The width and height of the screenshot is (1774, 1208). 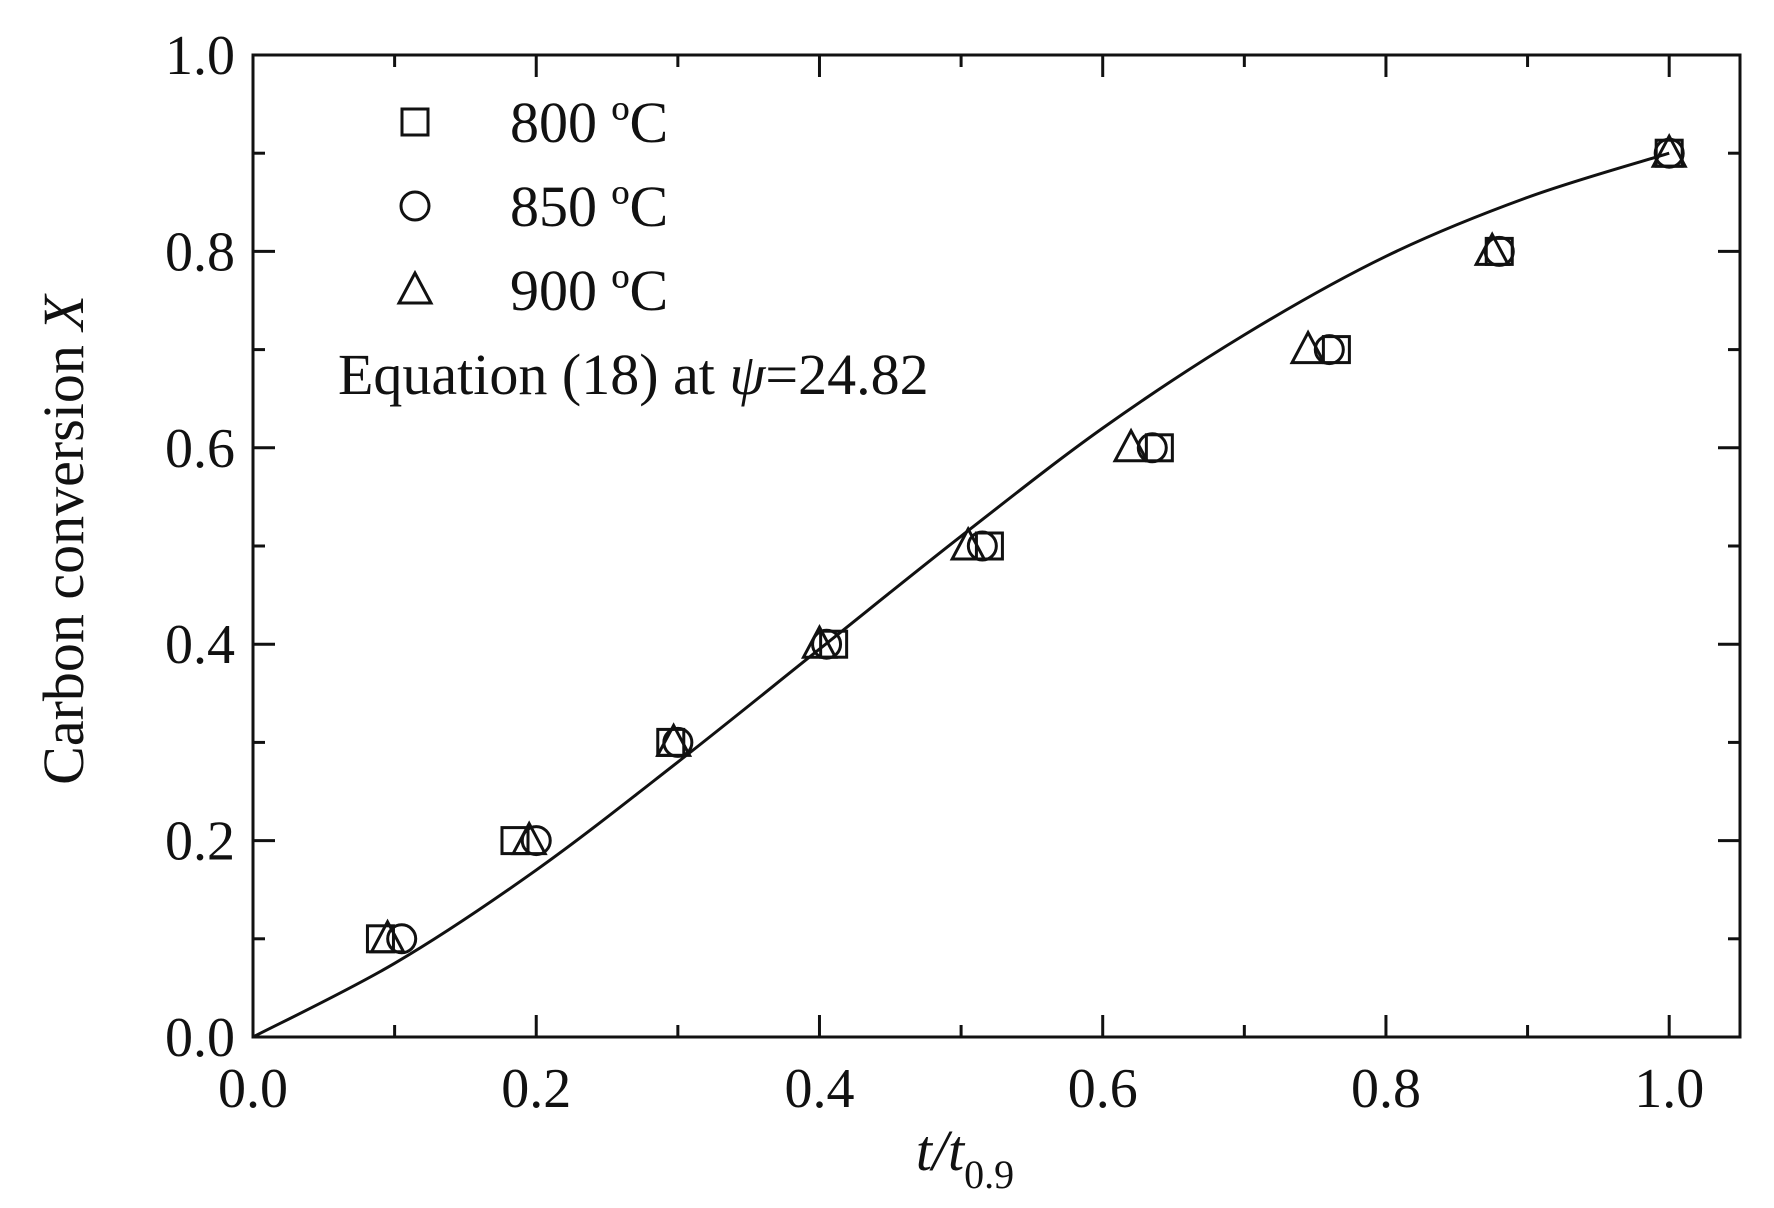 I want to click on x-tick-label: 0.6, so click(x=1103, y=1089).